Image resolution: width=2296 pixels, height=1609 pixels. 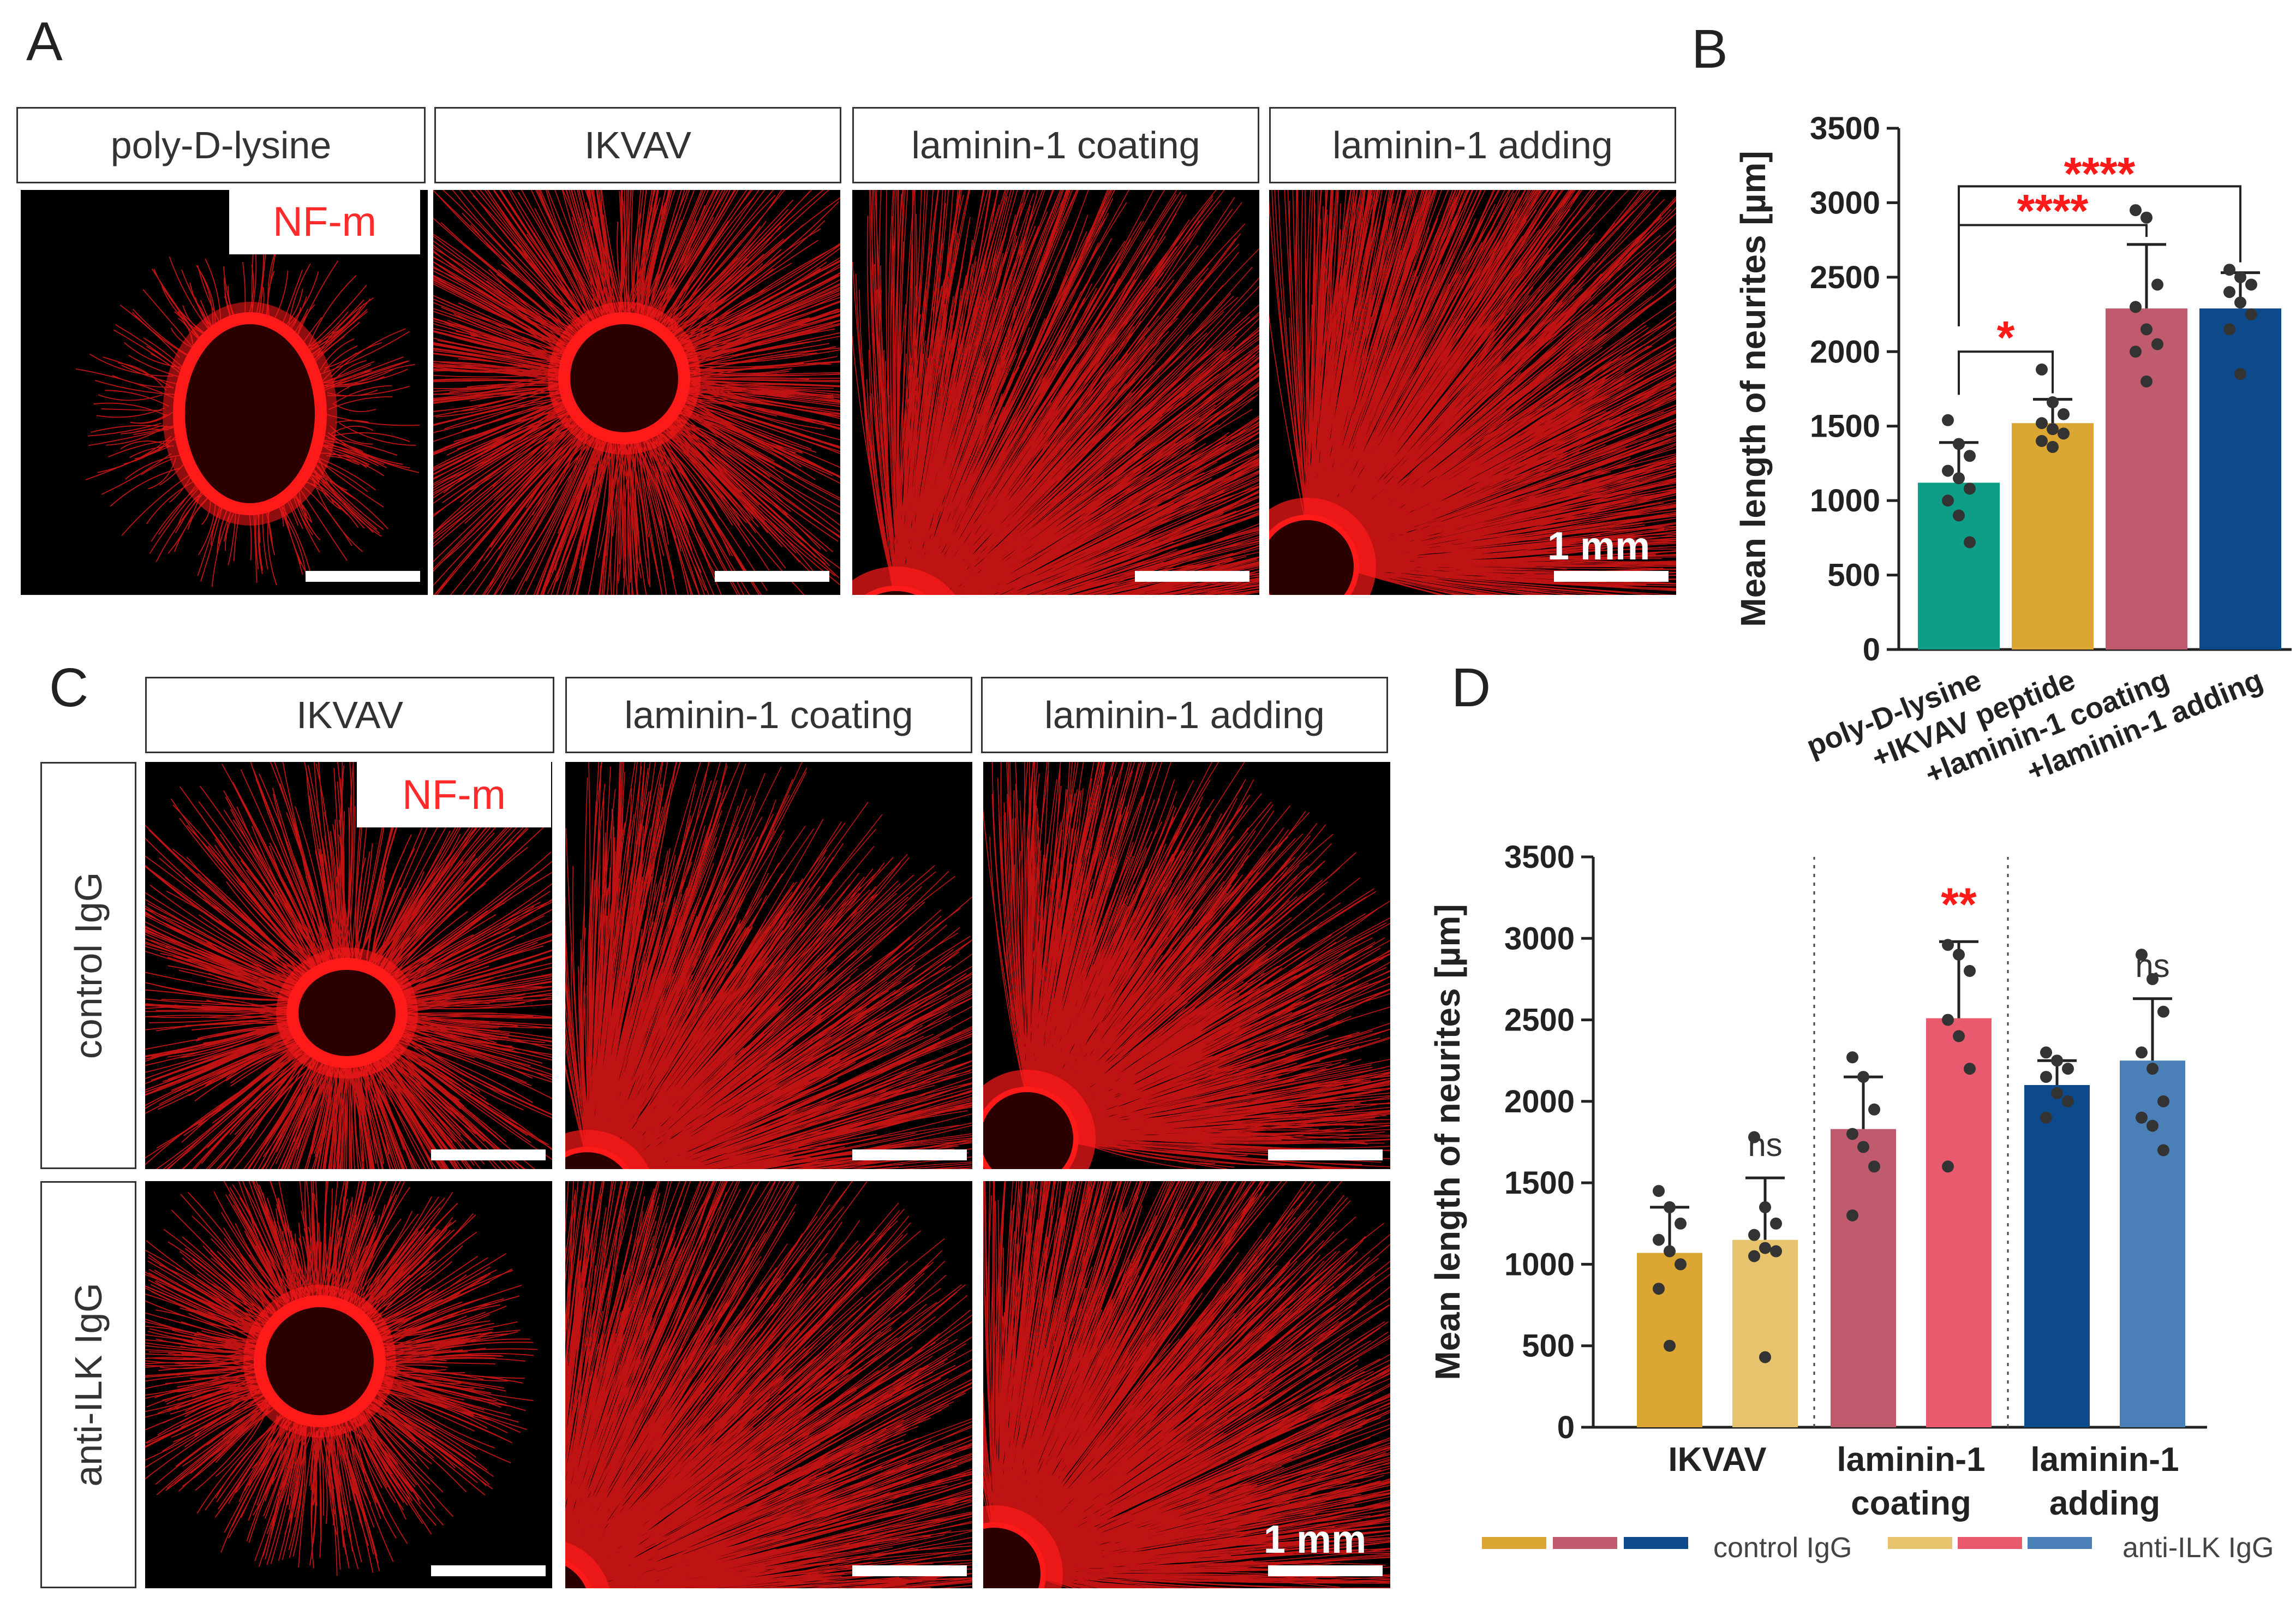 What do you see at coordinates (44, 41) in the screenshot?
I see `panel-label-a: A` at bounding box center [44, 41].